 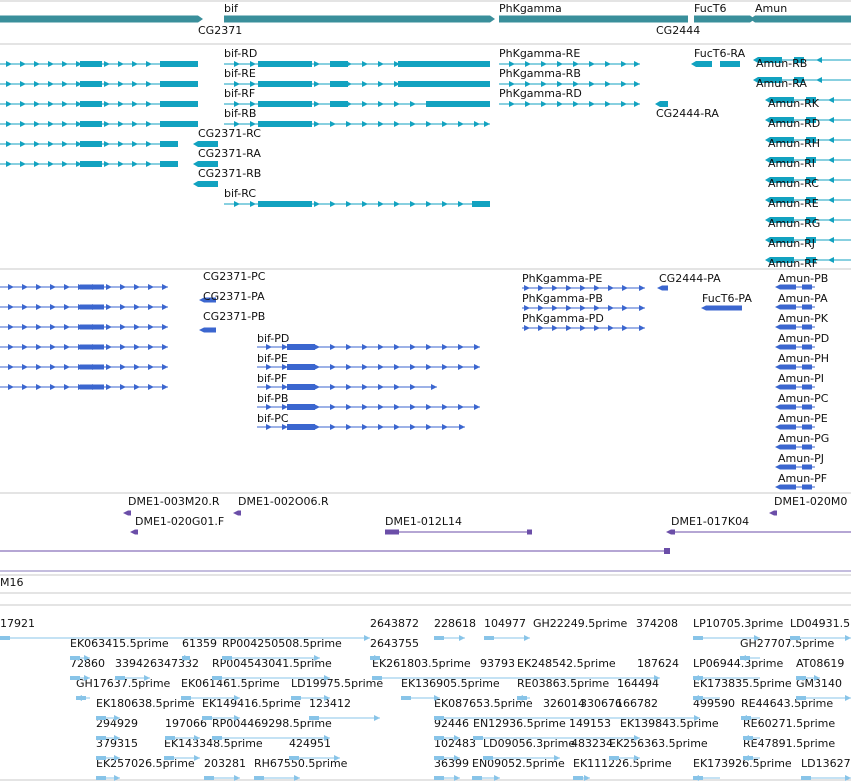 I want to click on transcript-cg2444: CG2444-RA, so click(x=687, y=110).